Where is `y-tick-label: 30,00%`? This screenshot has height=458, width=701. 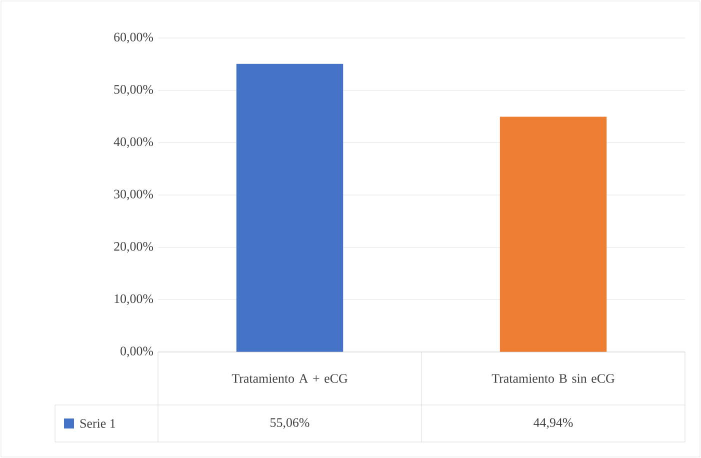
y-tick-label: 30,00% is located at coordinates (134, 195).